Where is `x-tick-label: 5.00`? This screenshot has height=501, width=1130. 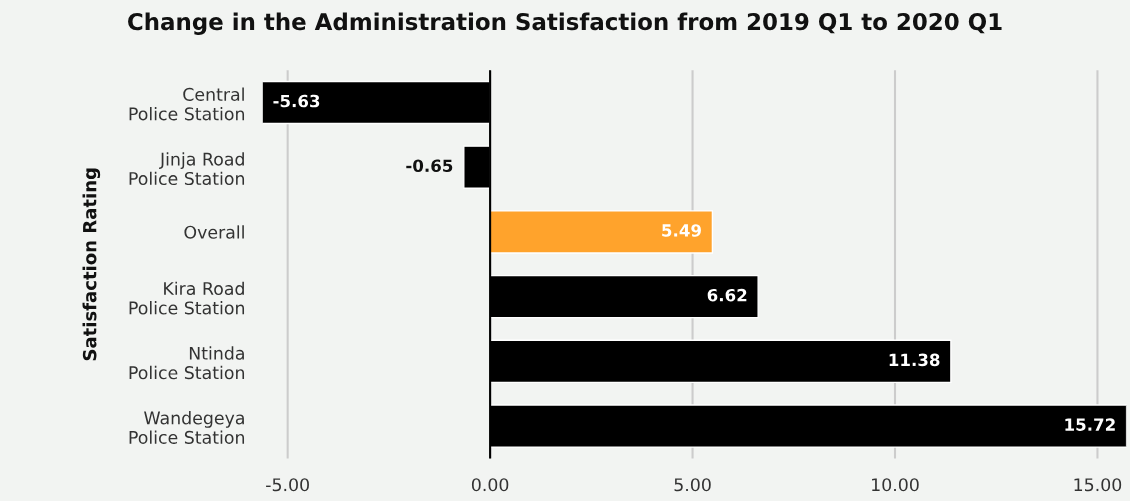
x-tick-label: 5.00 is located at coordinates (692, 485).